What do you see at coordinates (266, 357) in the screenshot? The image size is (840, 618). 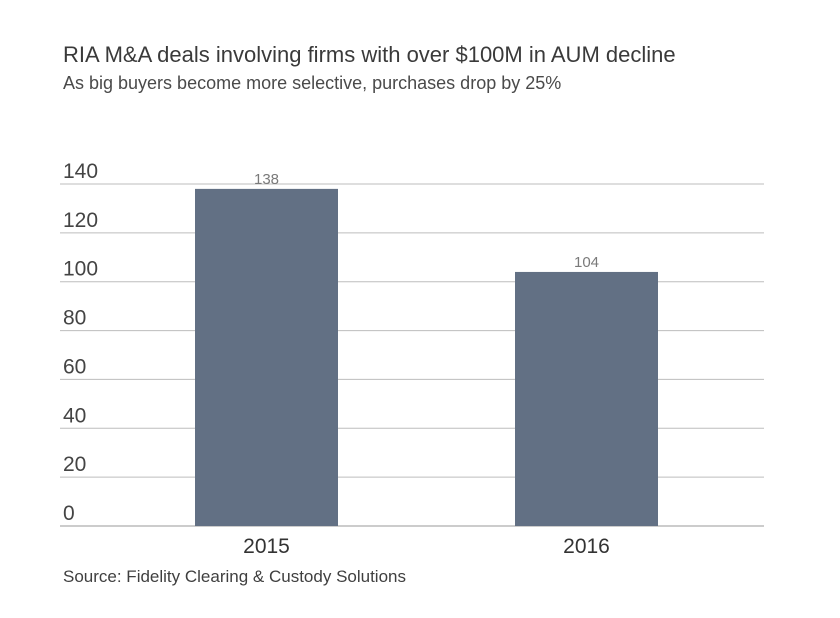 I see `bar-2015` at bounding box center [266, 357].